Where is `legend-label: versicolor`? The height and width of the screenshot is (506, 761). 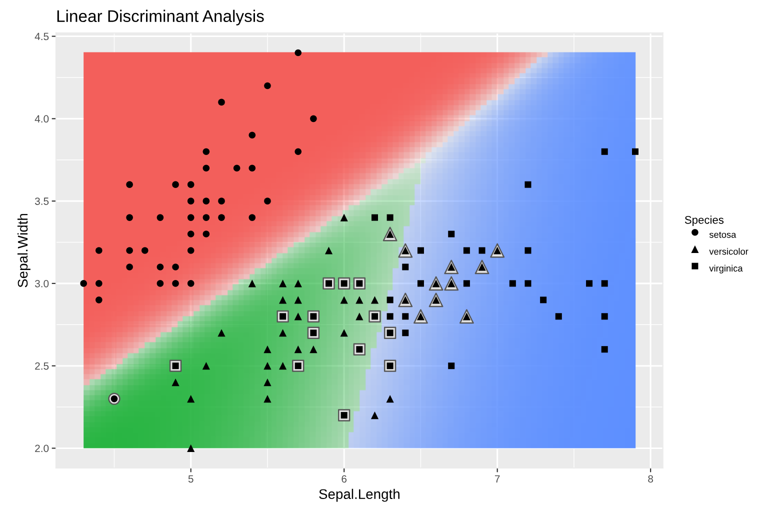
legend-label: versicolor is located at coordinates (728, 251).